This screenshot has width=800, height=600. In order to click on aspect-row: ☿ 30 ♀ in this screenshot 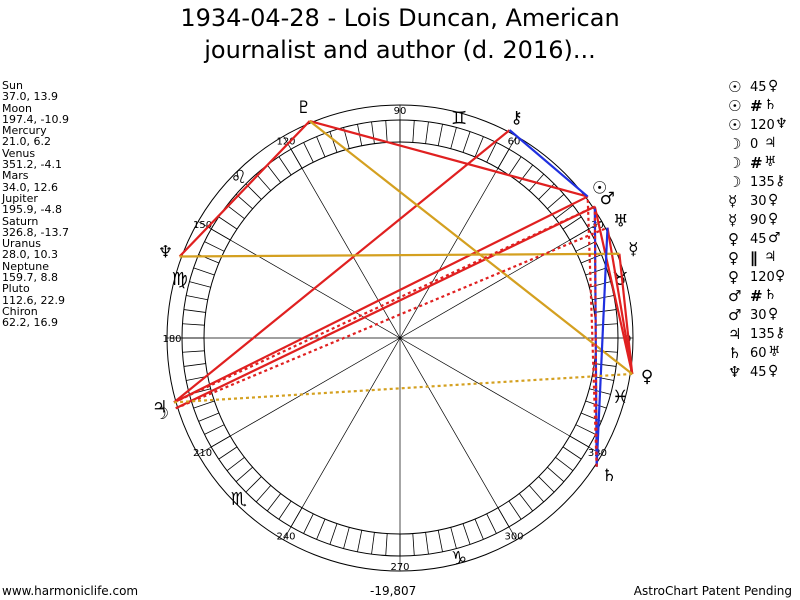, I will do `click(764, 202)`.